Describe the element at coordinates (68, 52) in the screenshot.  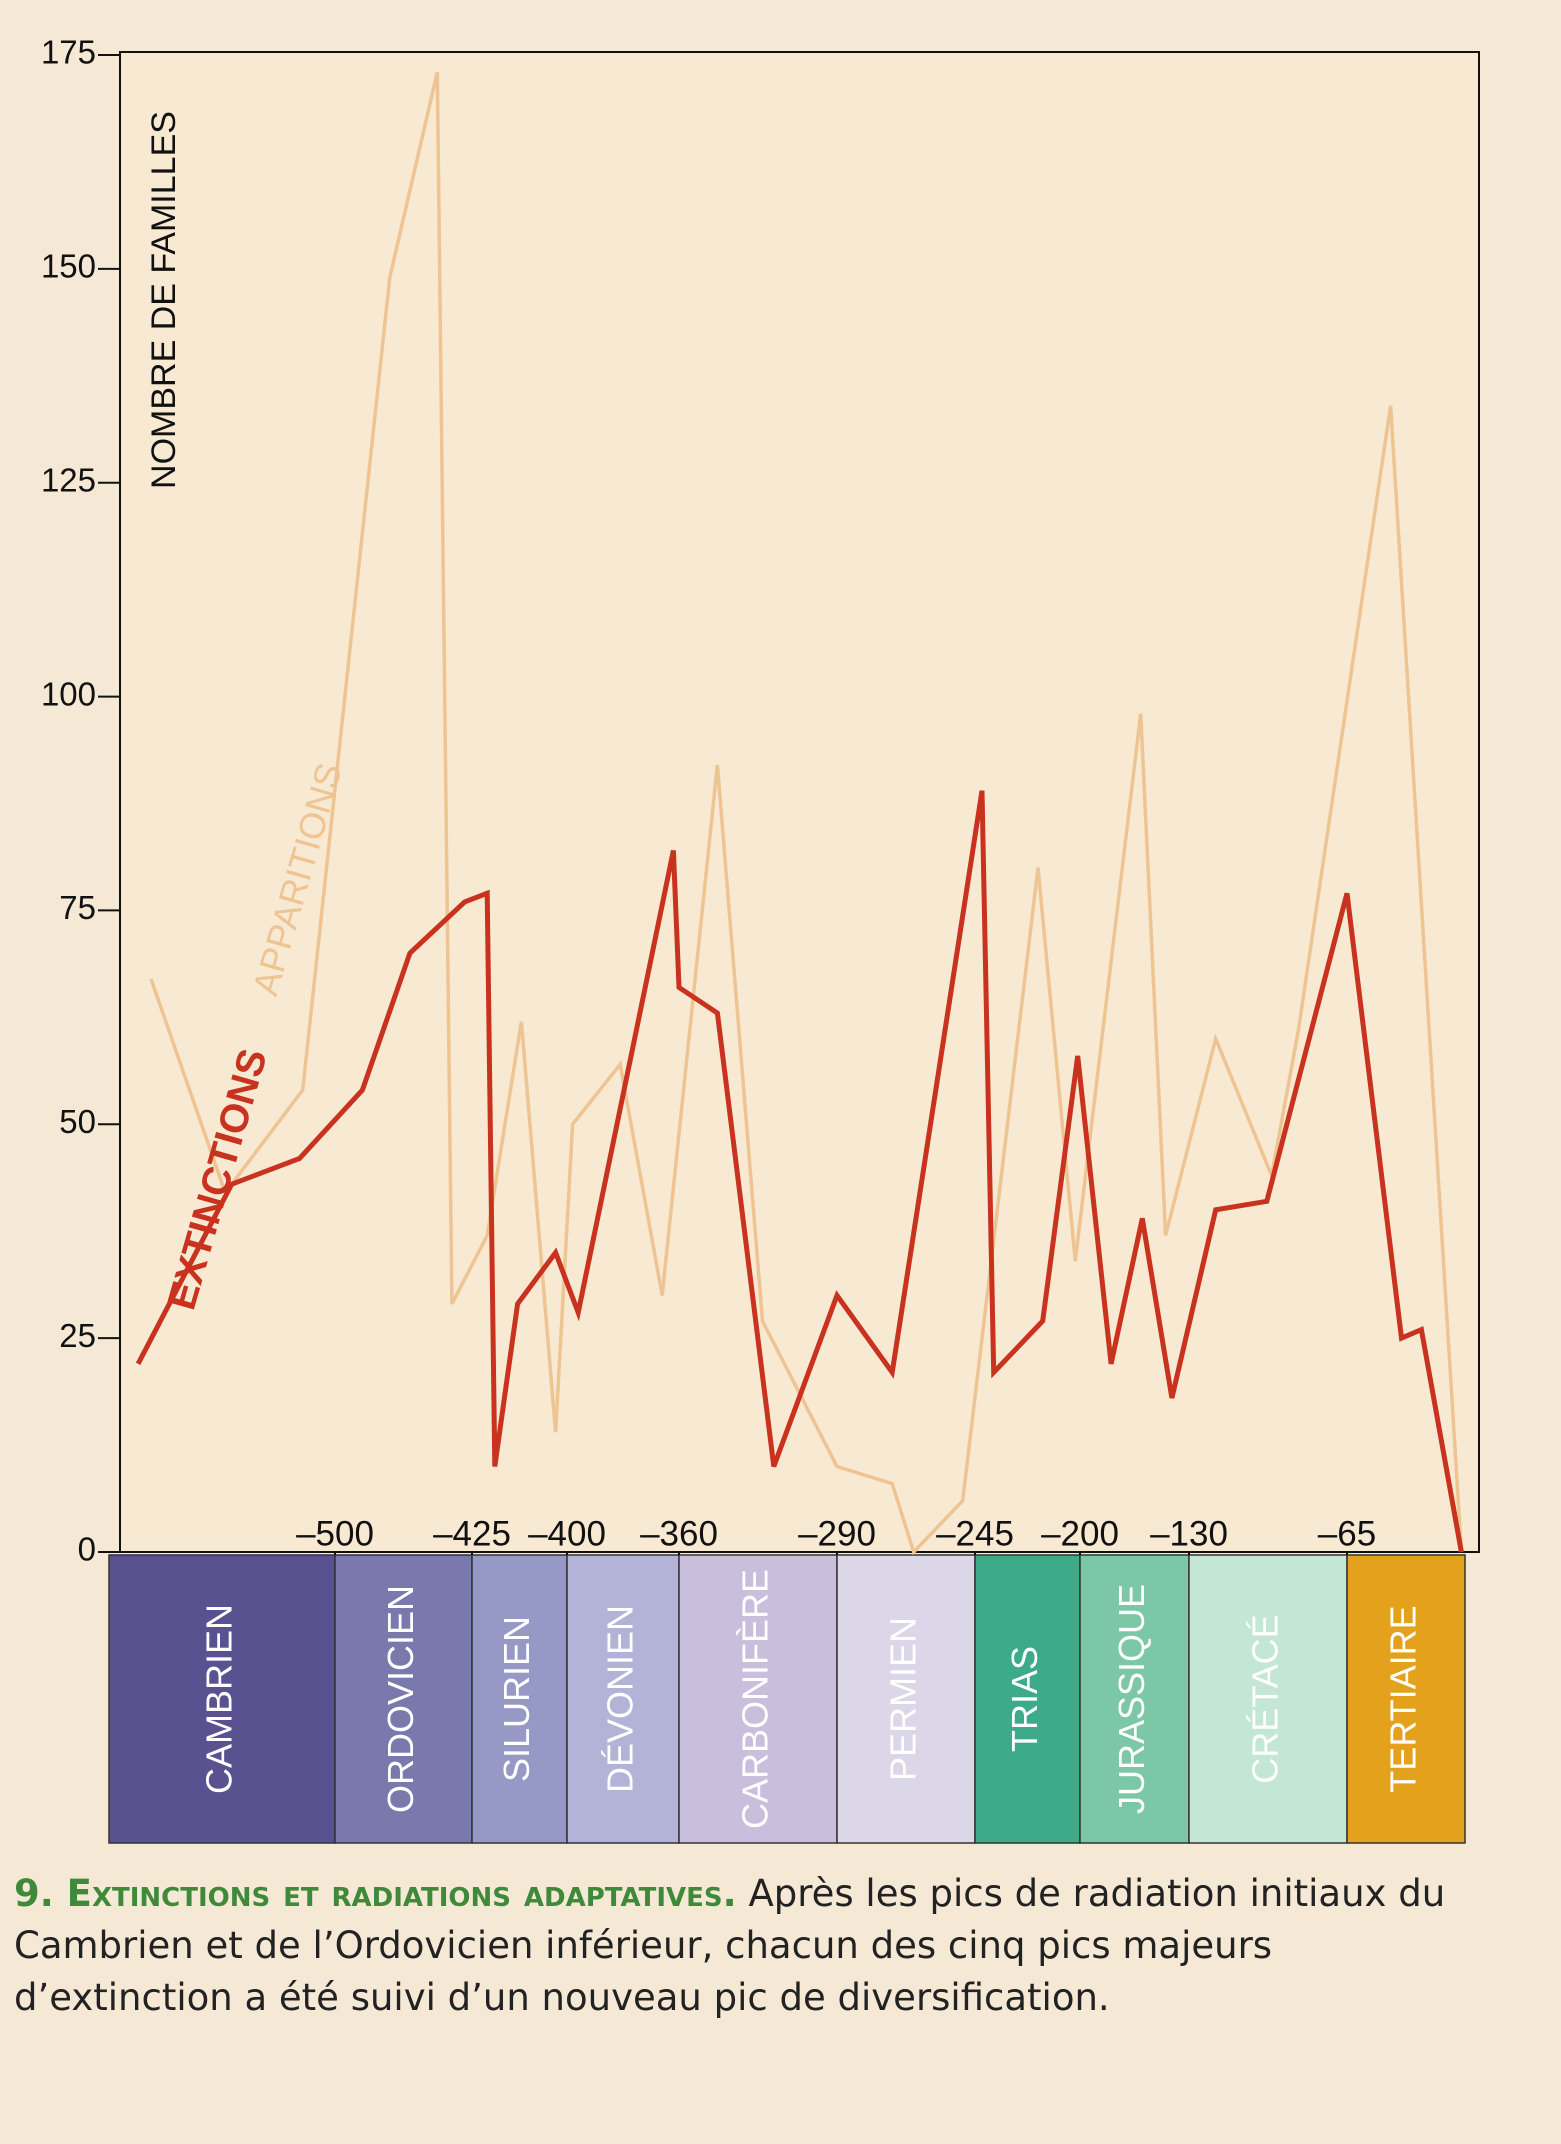
I see `y-tick-label: 175` at that location.